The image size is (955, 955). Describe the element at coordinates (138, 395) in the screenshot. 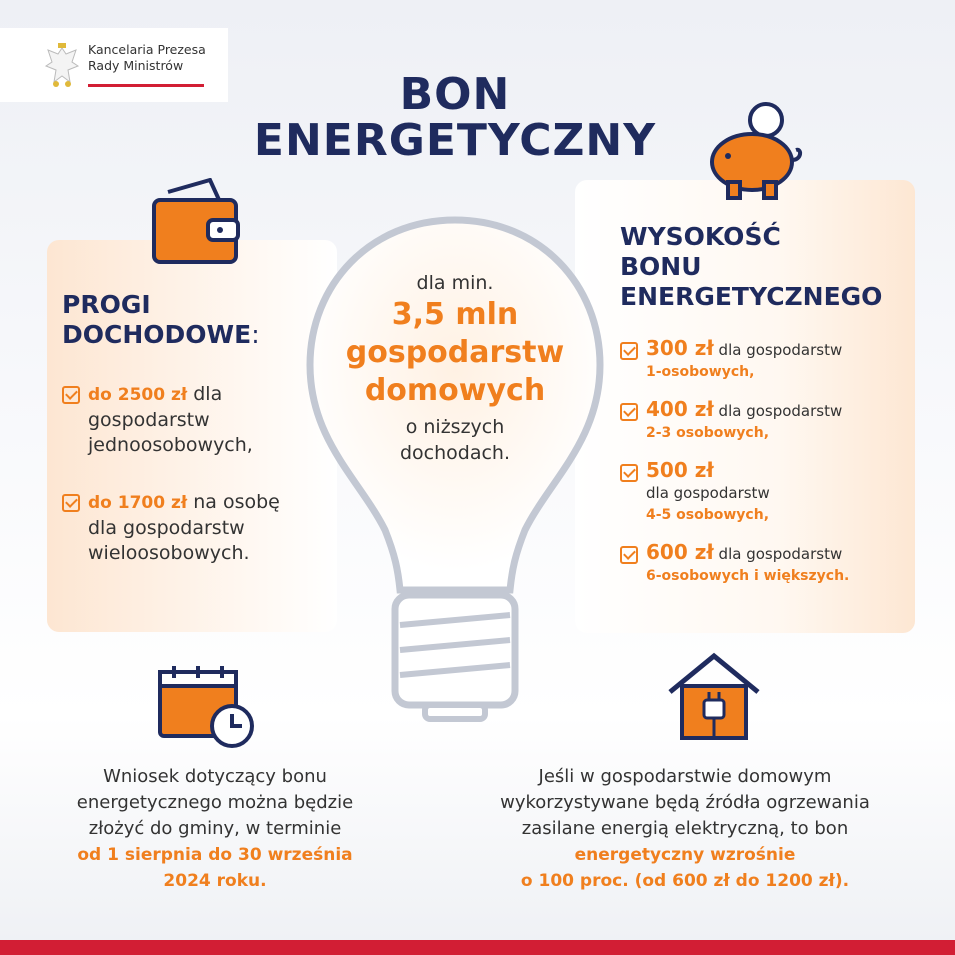

I see `item-amount: do 2500 zł` at that location.